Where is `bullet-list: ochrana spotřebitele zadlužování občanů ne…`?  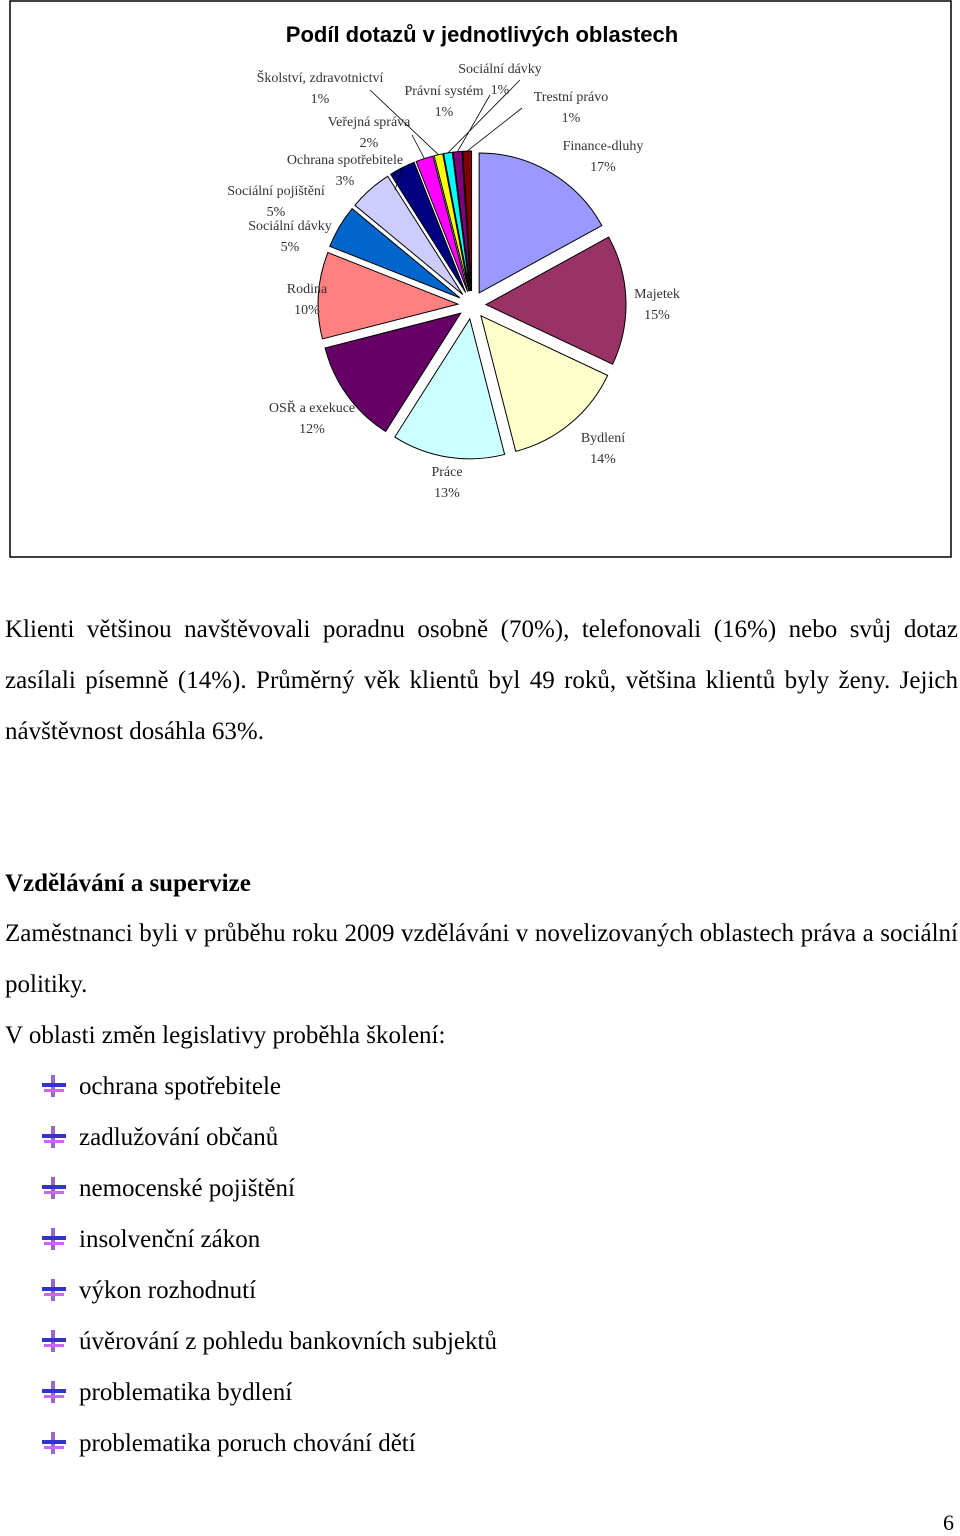
bullet-list: ochrana spotřebitele zadlužování občanů ne… is located at coordinates (248, 1265).